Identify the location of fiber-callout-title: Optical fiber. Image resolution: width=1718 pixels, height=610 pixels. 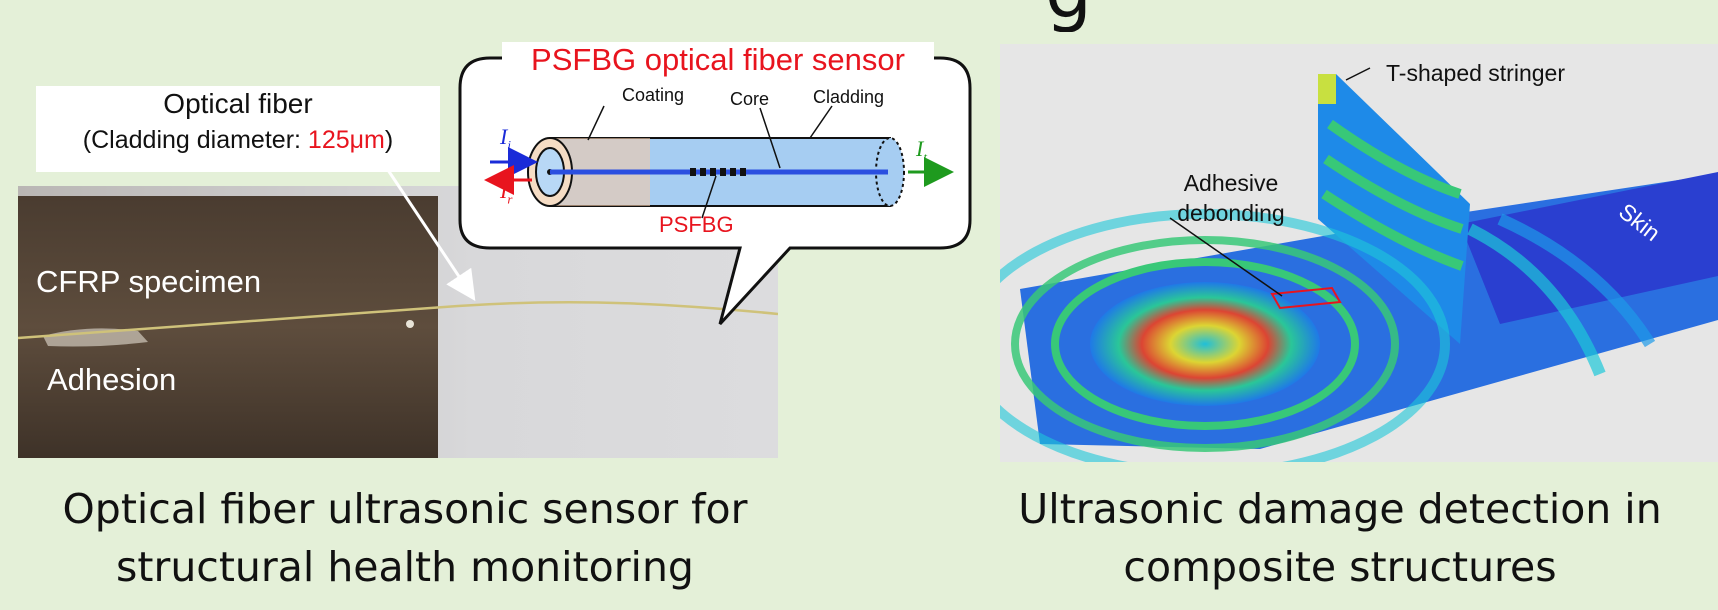
(238, 103).